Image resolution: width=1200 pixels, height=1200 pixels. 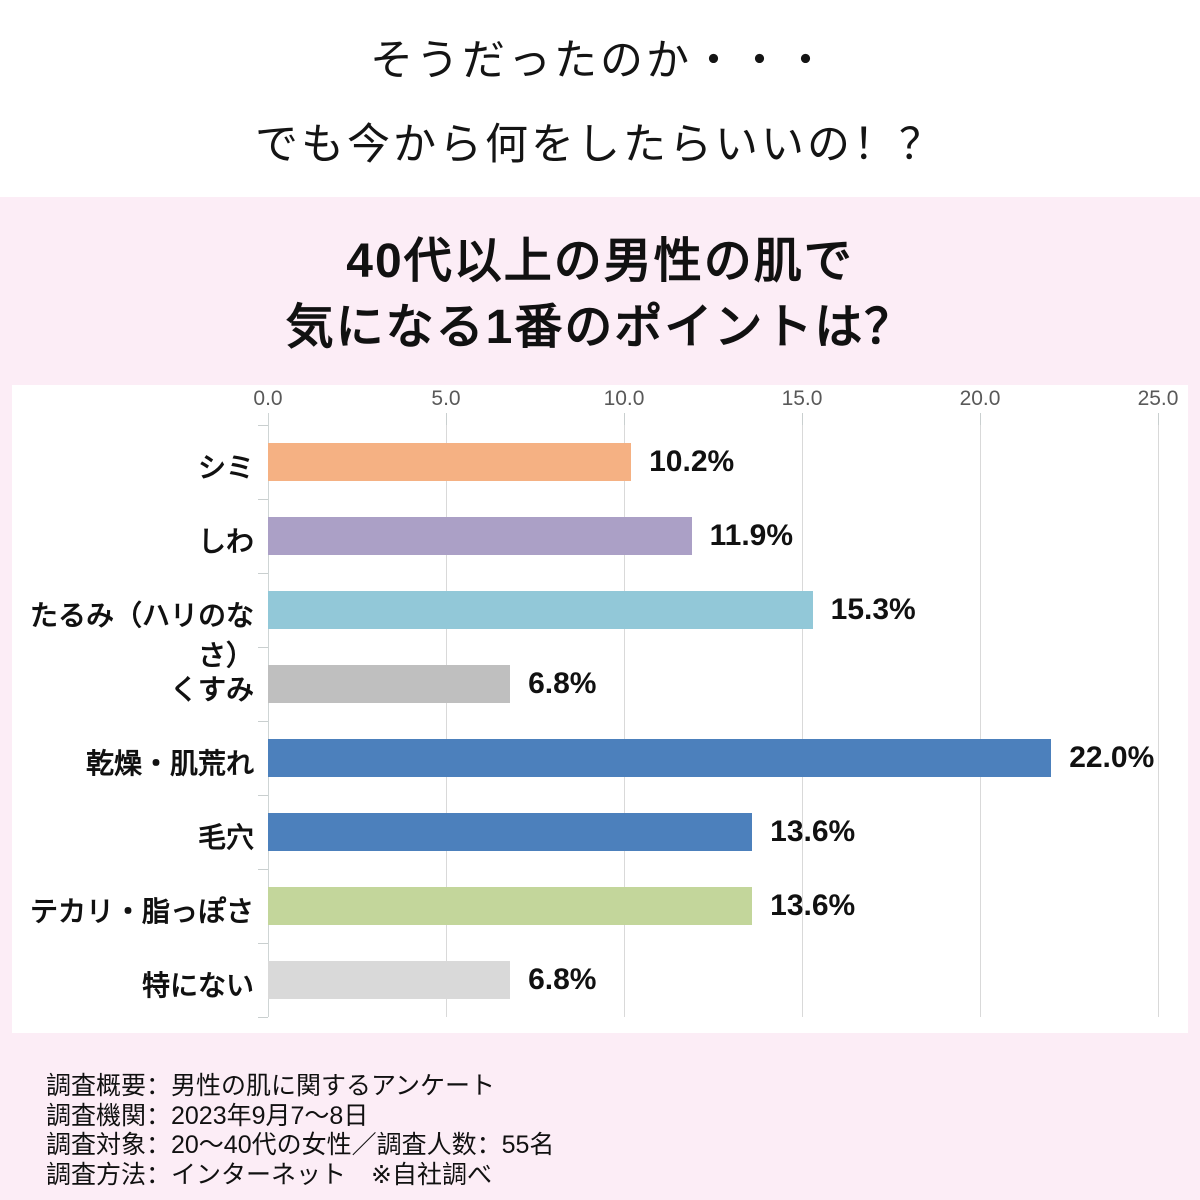 I want to click on category-label: しわ, so click(x=225, y=541).